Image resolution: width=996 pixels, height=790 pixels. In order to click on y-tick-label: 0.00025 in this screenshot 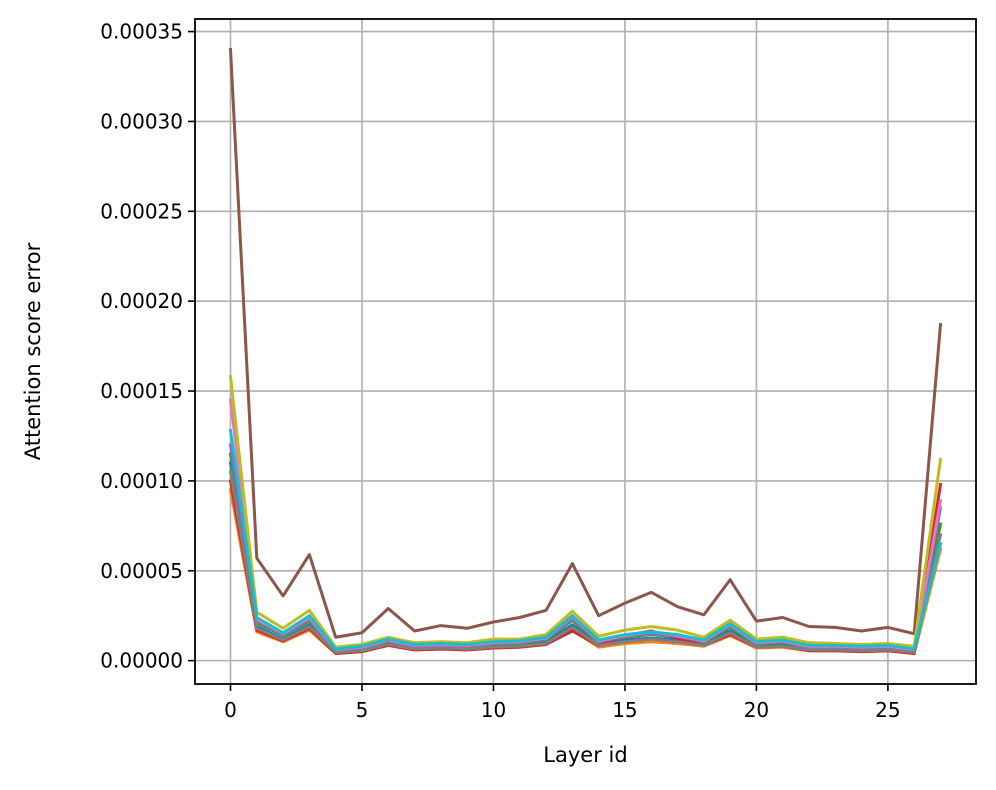, I will do `click(141, 211)`.